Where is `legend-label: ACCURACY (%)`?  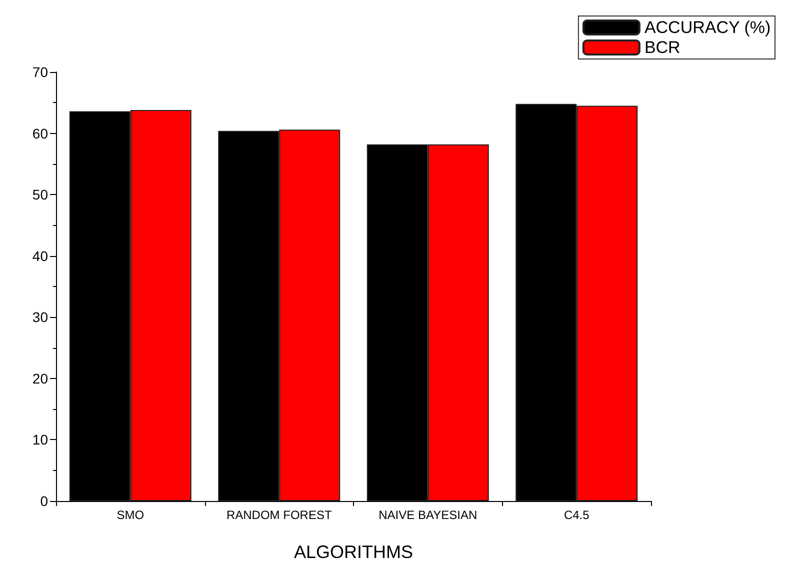
legend-label: ACCURACY (%) is located at coordinates (707, 27).